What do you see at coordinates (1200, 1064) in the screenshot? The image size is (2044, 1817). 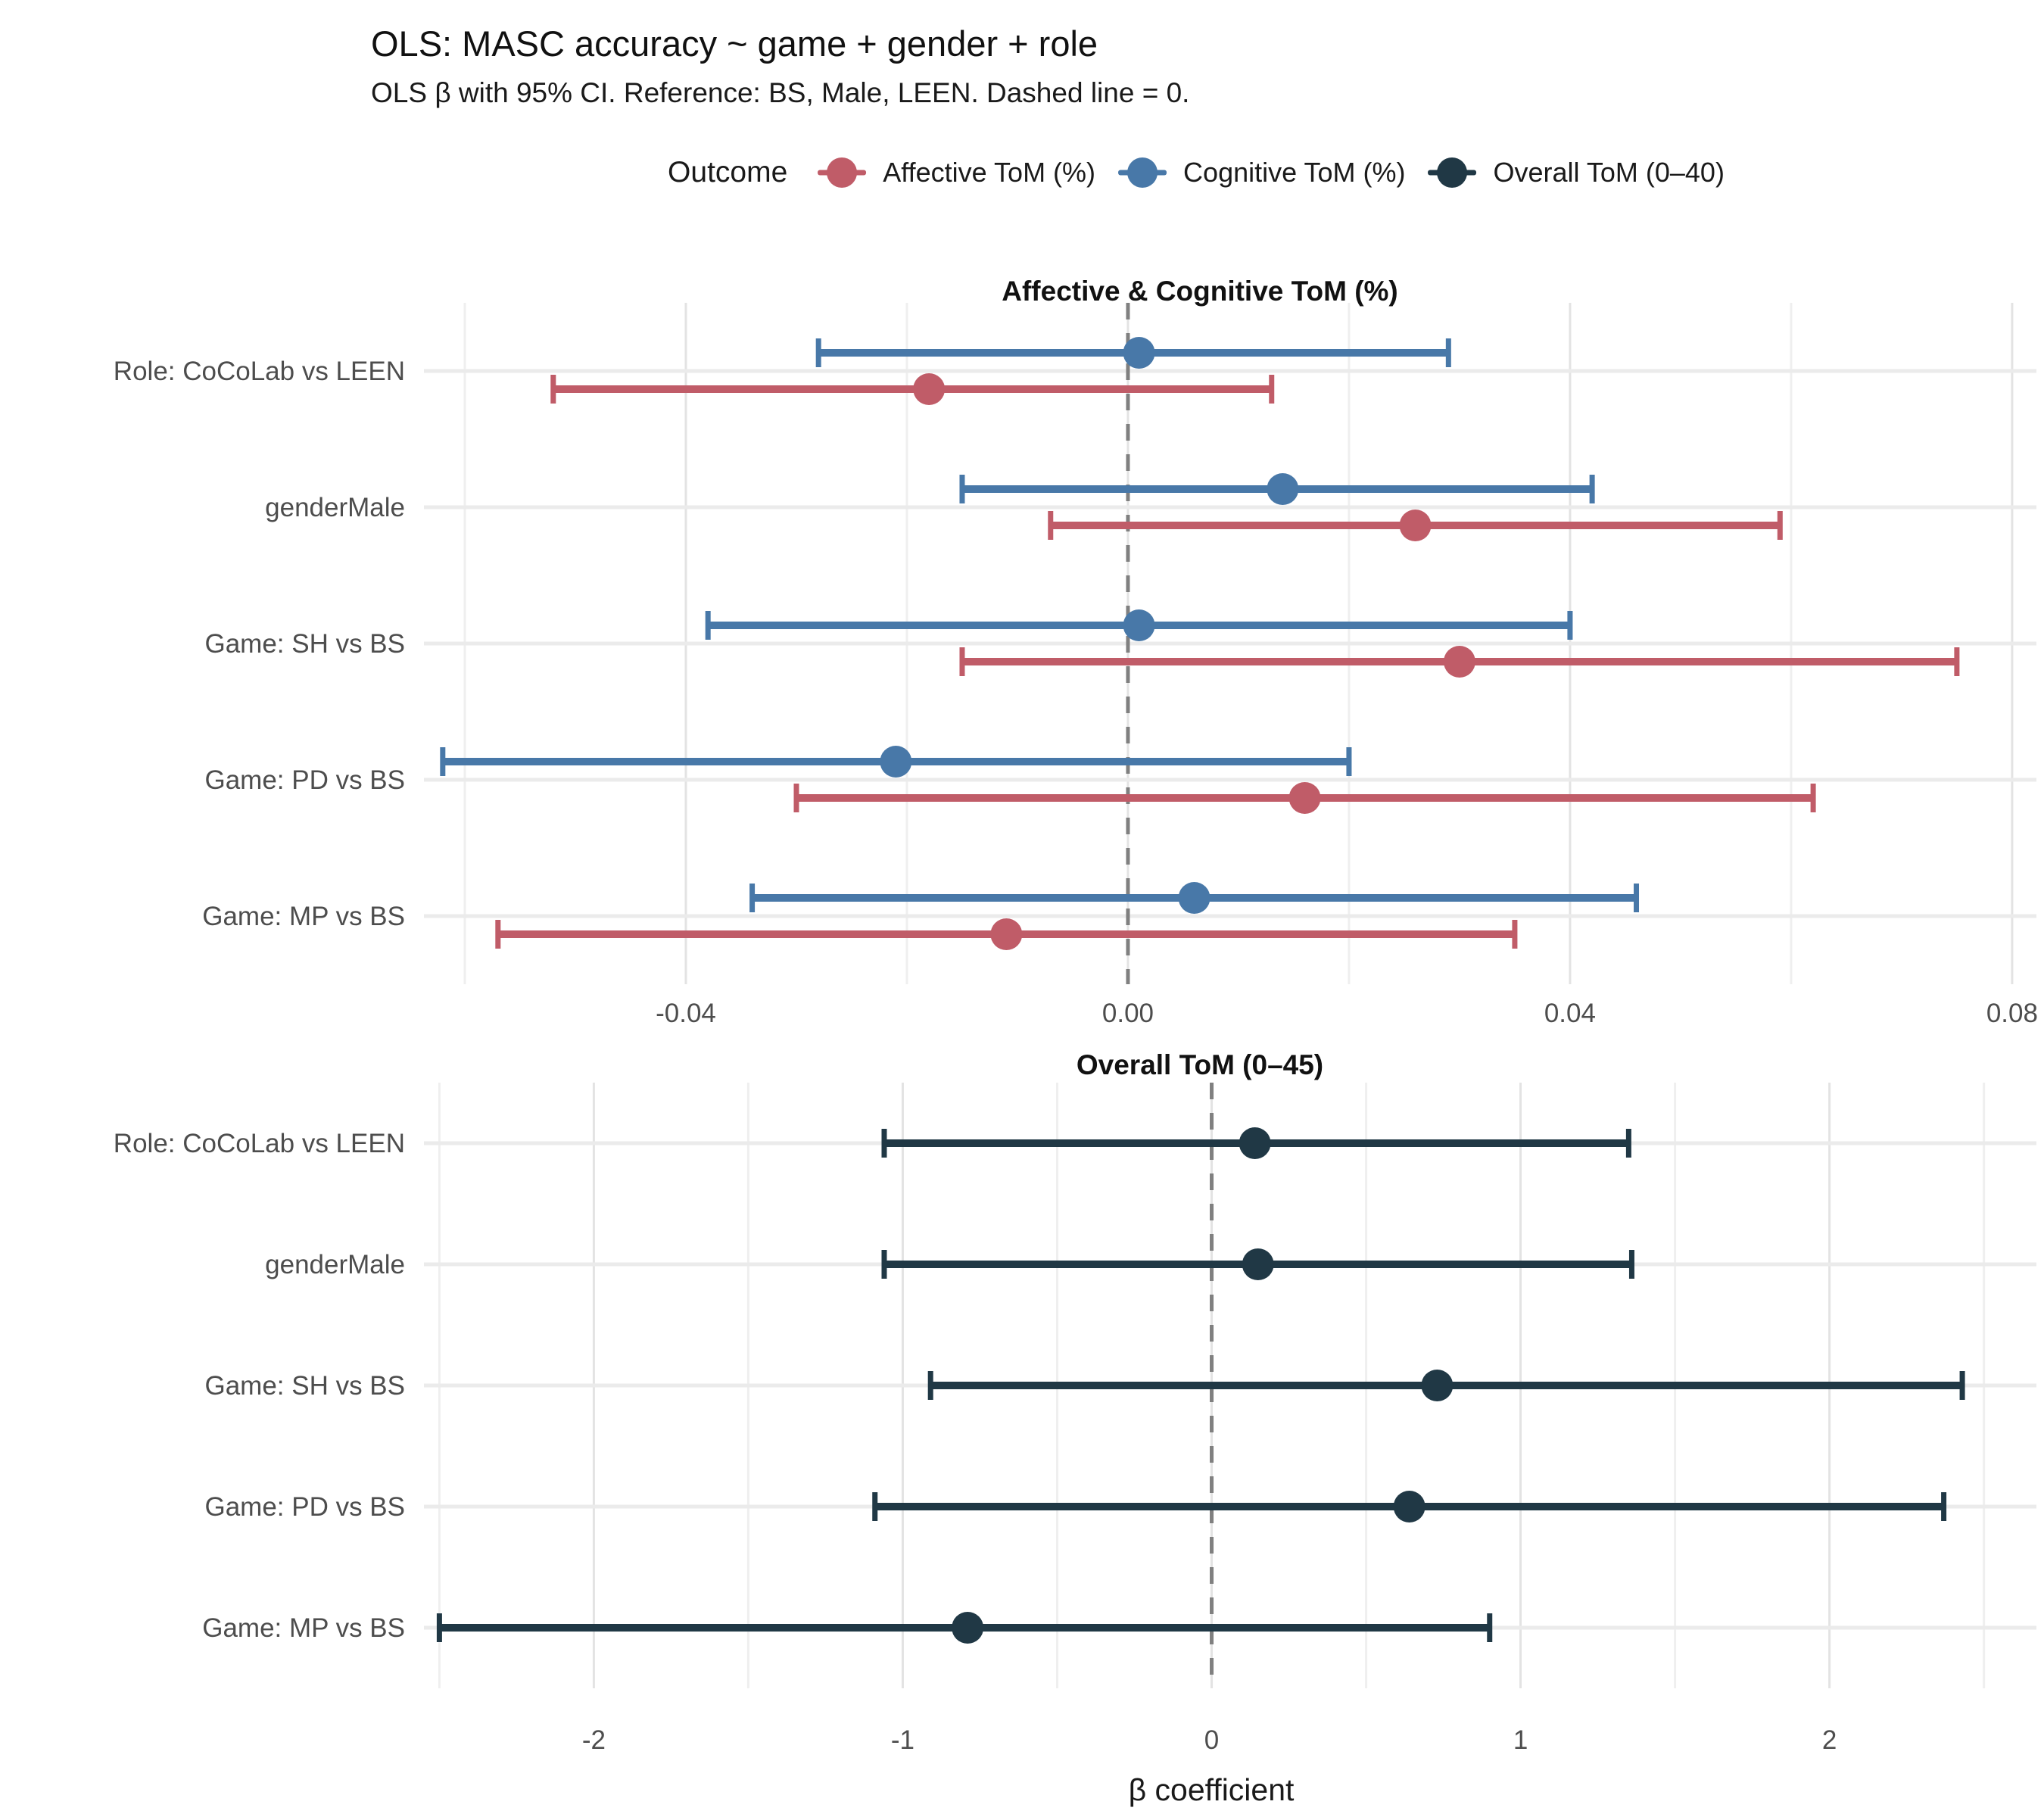 I see `panel-title: Overall ToM (0–45)` at bounding box center [1200, 1064].